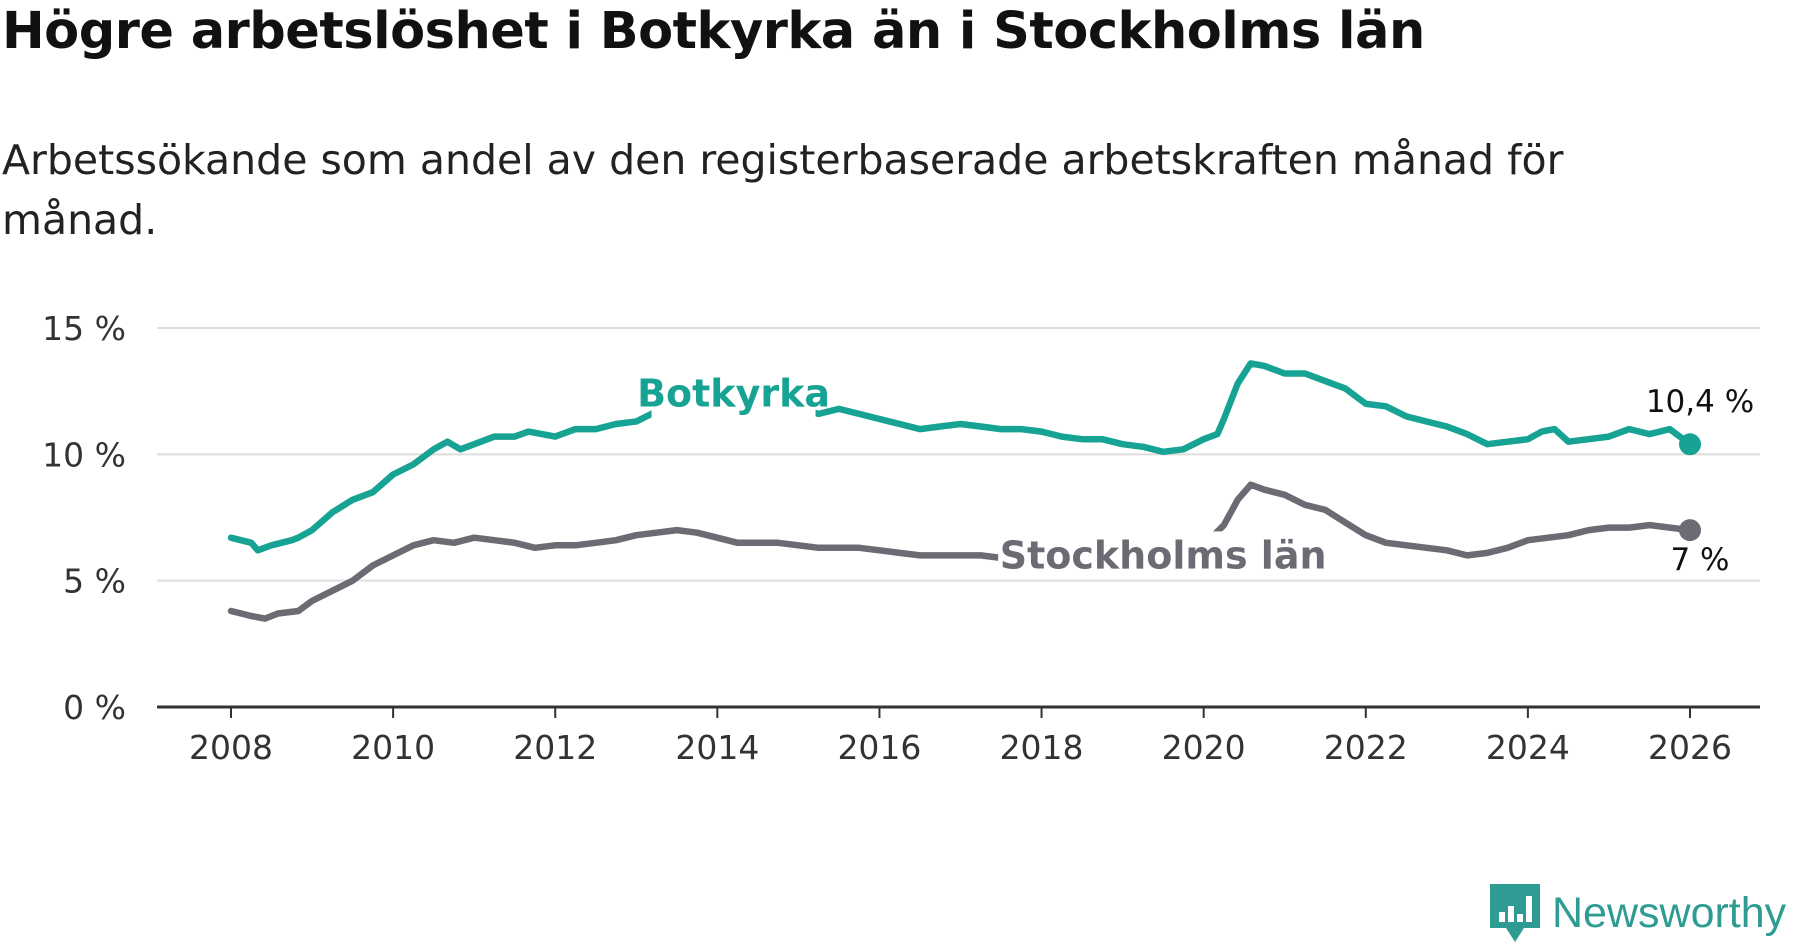  What do you see at coordinates (94, 707) in the screenshot?
I see `y-tick-label: 0 %` at bounding box center [94, 707].